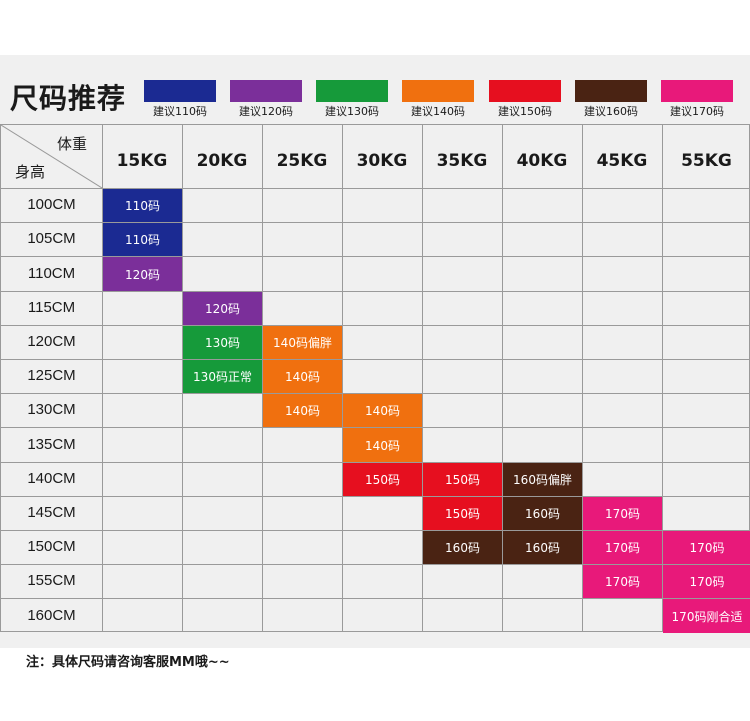  What do you see at coordinates (266, 111) in the screenshot?
I see `legend-label: 建议120码` at bounding box center [266, 111].